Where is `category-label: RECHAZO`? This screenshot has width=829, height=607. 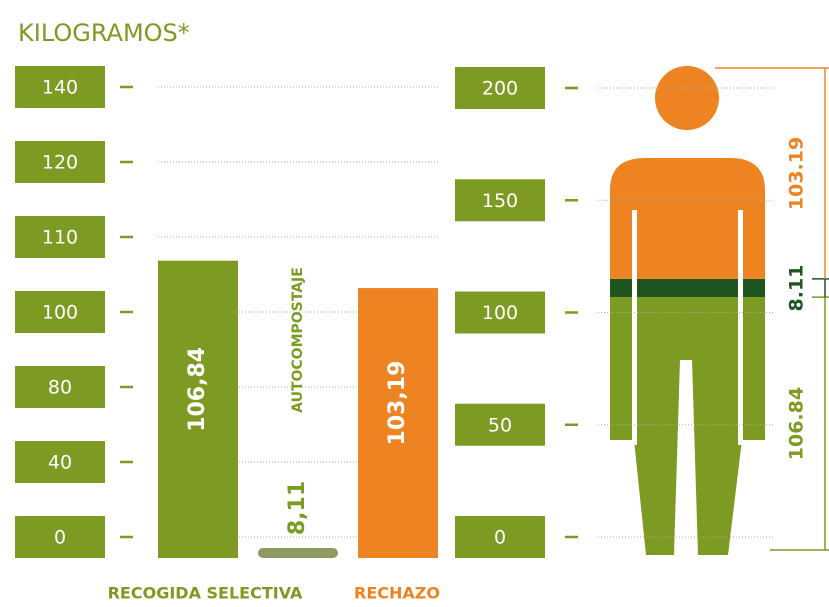 category-label: RECHAZO is located at coordinates (397, 593).